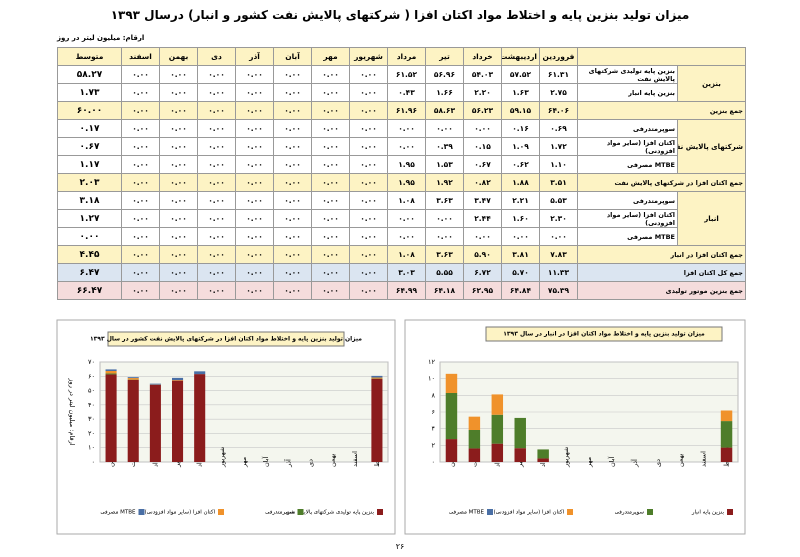 Image resolution: width=800 pixels, height=557 pixels. Describe the element at coordinates (444, 272) in the screenshot. I see `value-cell: ۵.۵۵` at that location.